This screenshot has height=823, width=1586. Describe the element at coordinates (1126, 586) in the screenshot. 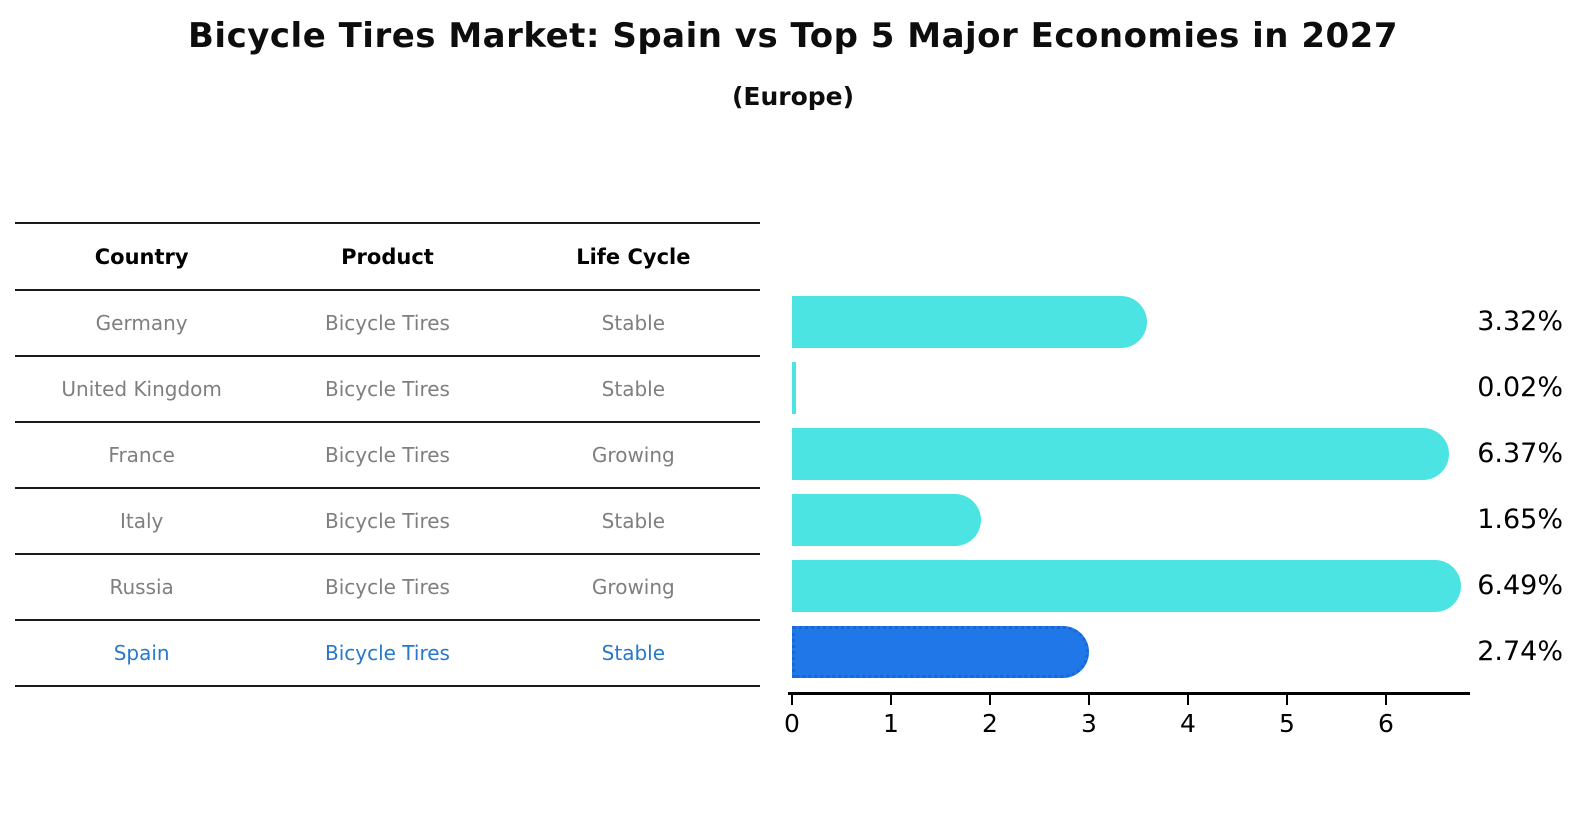

I see `bar-russia` at that location.